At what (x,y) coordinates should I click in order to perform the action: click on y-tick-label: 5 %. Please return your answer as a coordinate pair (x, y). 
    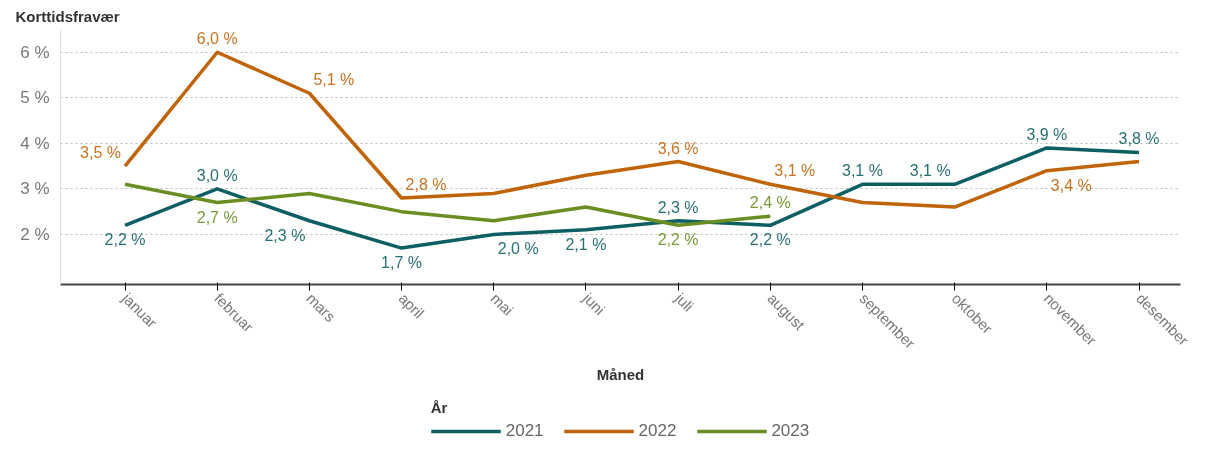
    Looking at the image, I should click on (35, 98).